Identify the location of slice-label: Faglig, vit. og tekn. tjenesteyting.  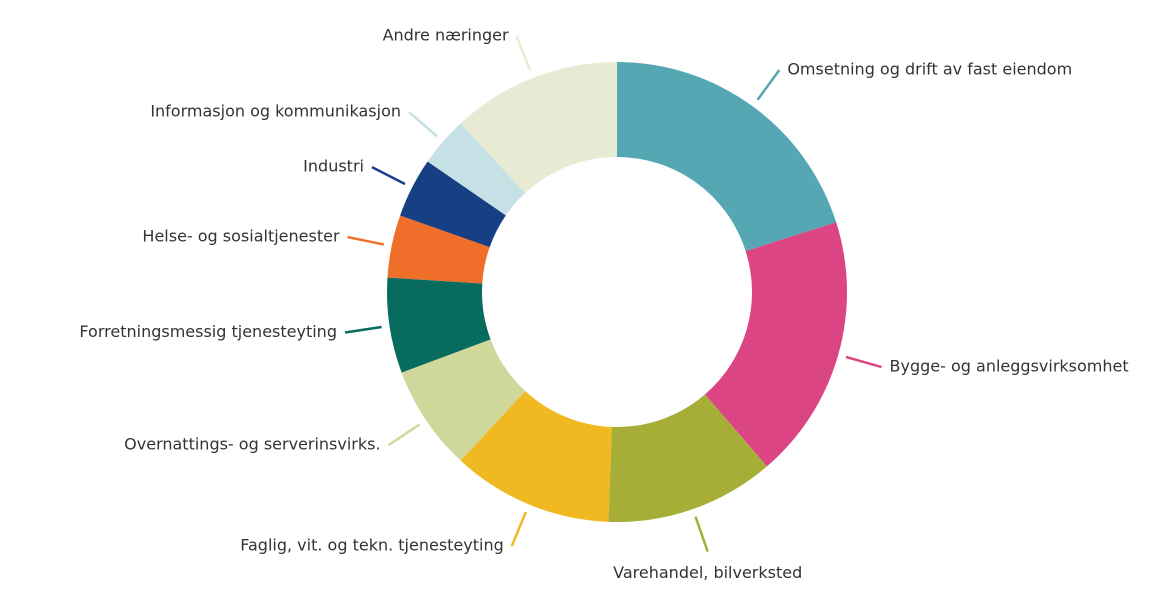
(371, 545).